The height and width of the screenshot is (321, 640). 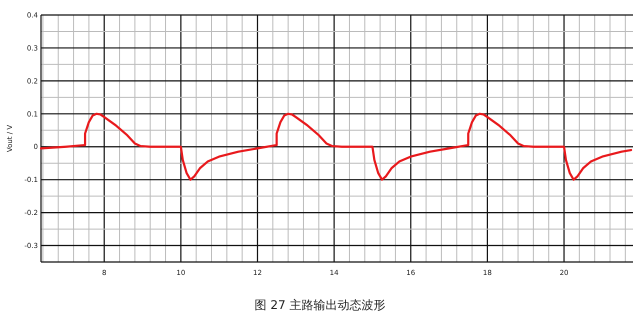 I want to click on text: 图 27 主路输出动态波形, so click(x=320, y=305).